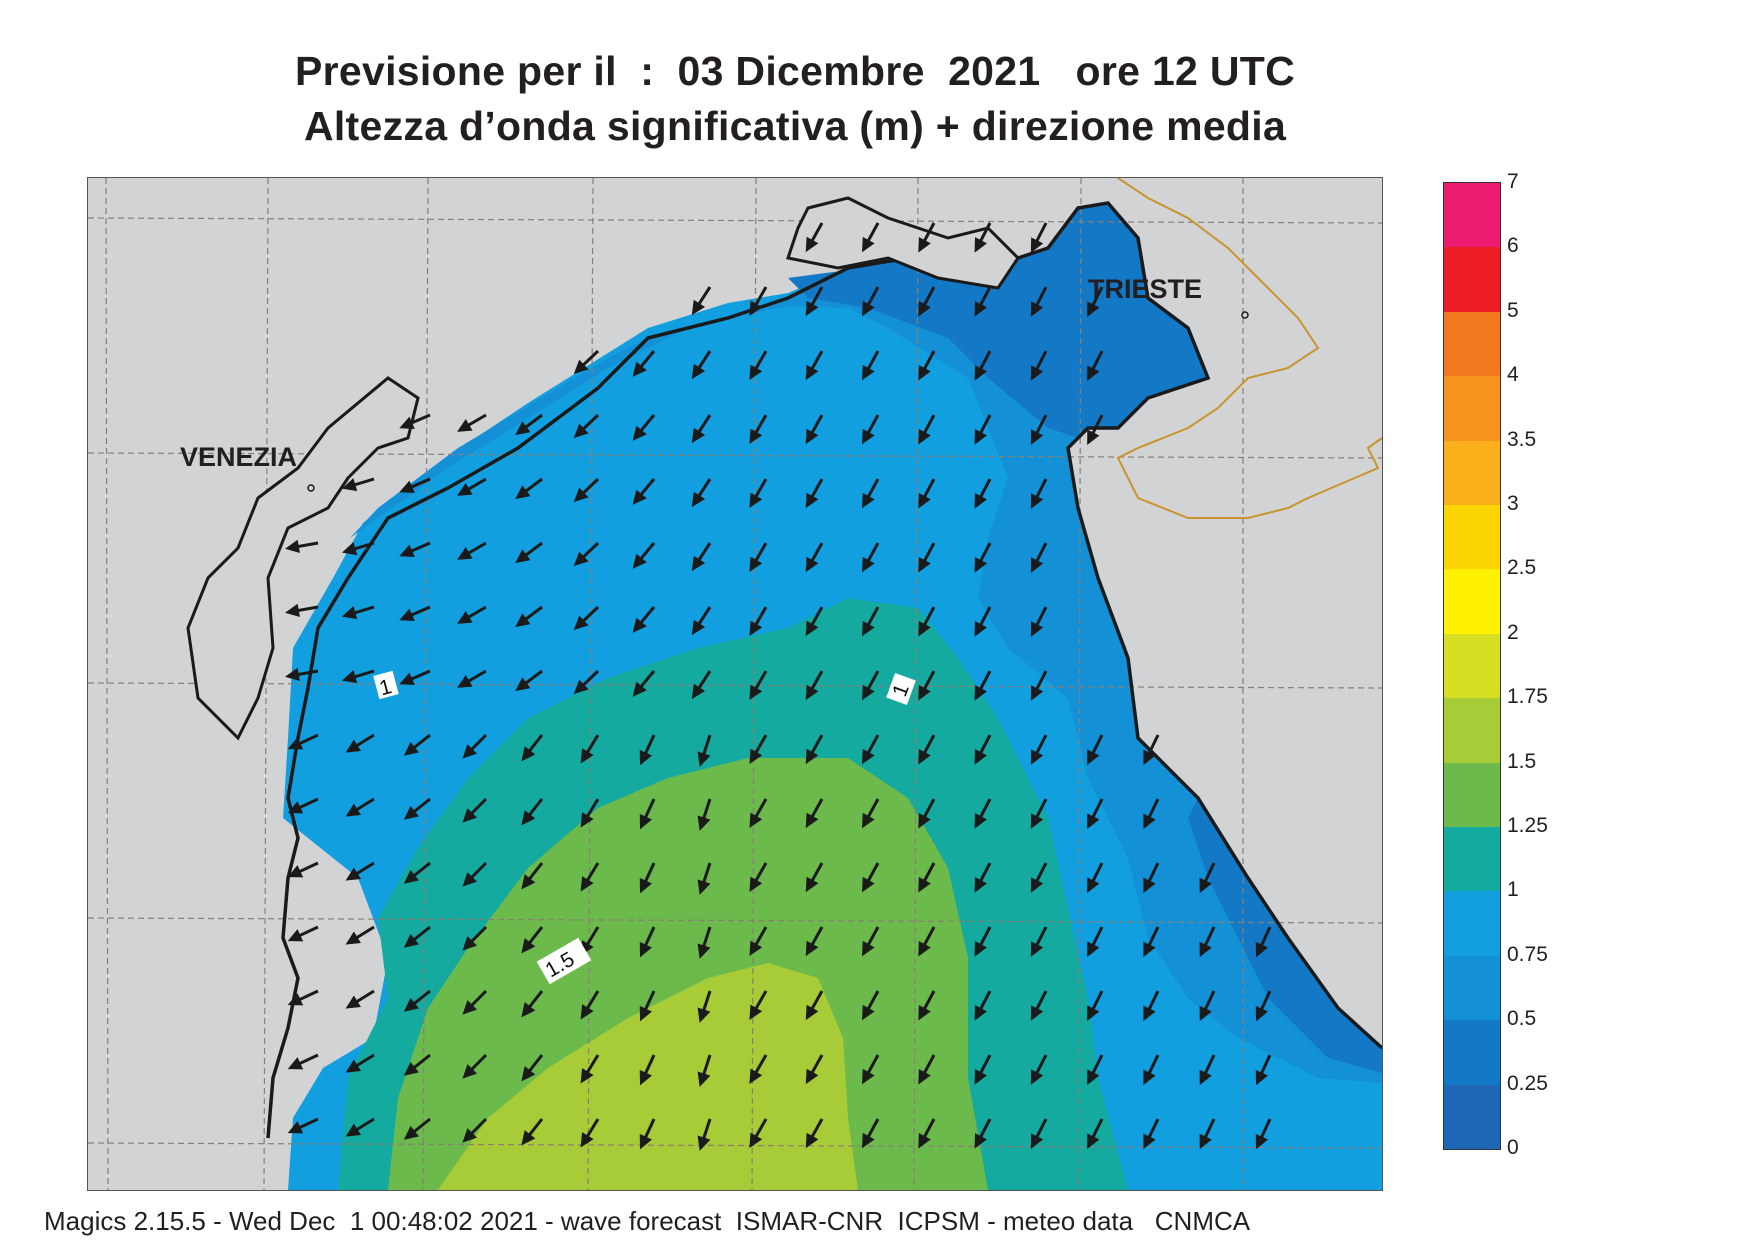 Image resolution: width=1755 pixels, height=1242 pixels. I want to click on legend-tick-label: 3, so click(1513, 503).